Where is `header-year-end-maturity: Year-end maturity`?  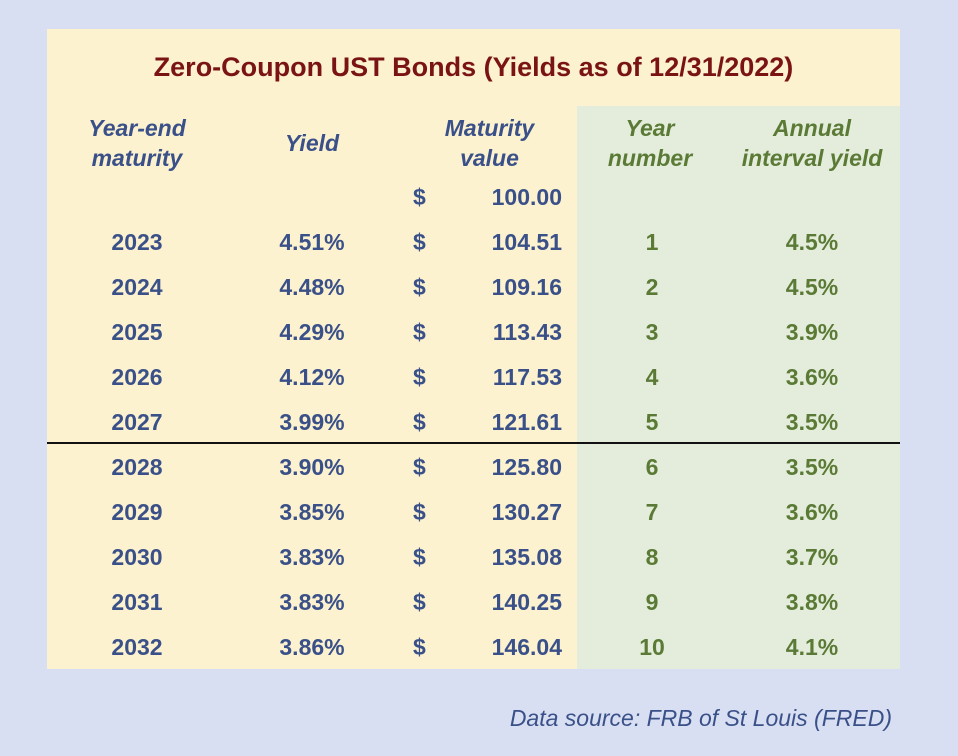
header-year-end-maturity: Year-end maturity is located at coordinates (137, 143).